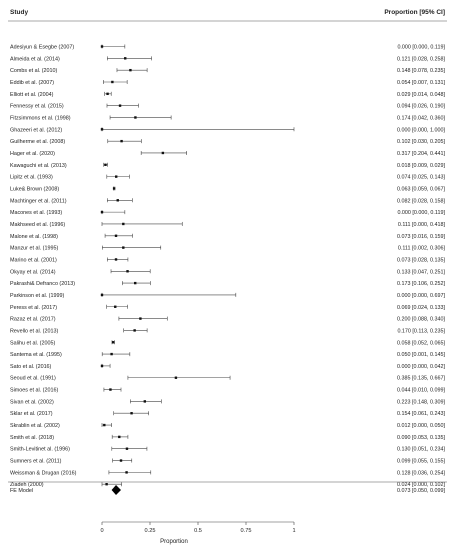 This screenshot has width=454, height=550. Describe the element at coordinates (421, 189) in the screenshot. I see `estimate-text: 0.063 [0.059, 0.067]` at that location.